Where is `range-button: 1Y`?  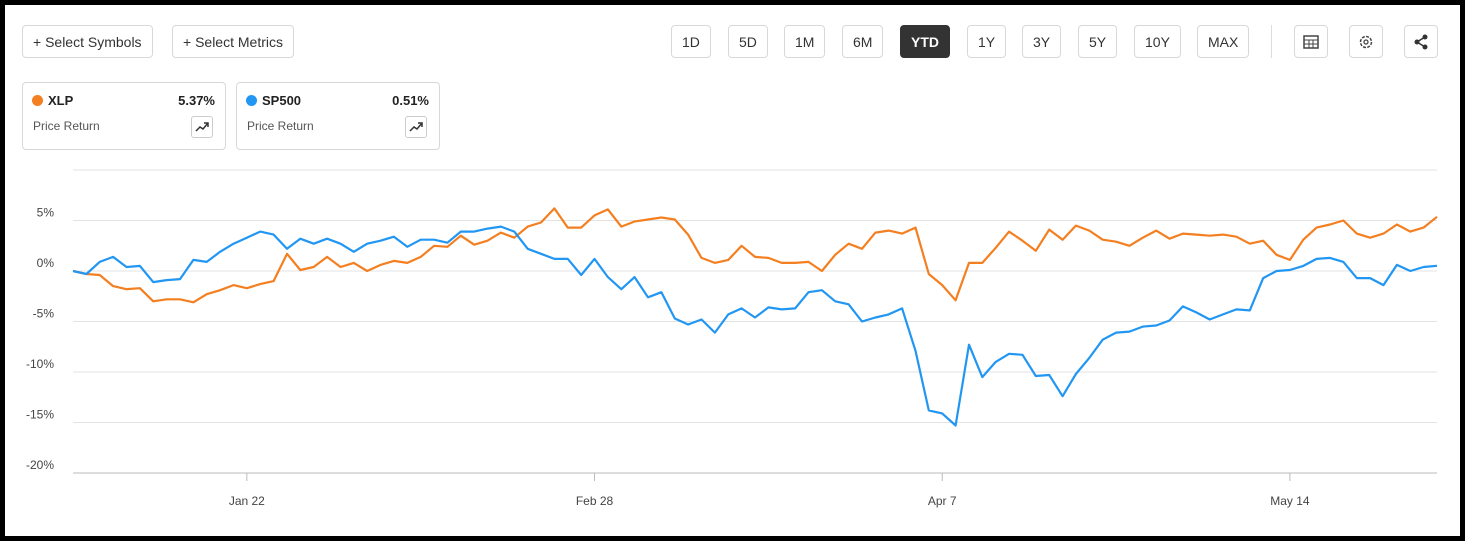 range-button: 1Y is located at coordinates (987, 41).